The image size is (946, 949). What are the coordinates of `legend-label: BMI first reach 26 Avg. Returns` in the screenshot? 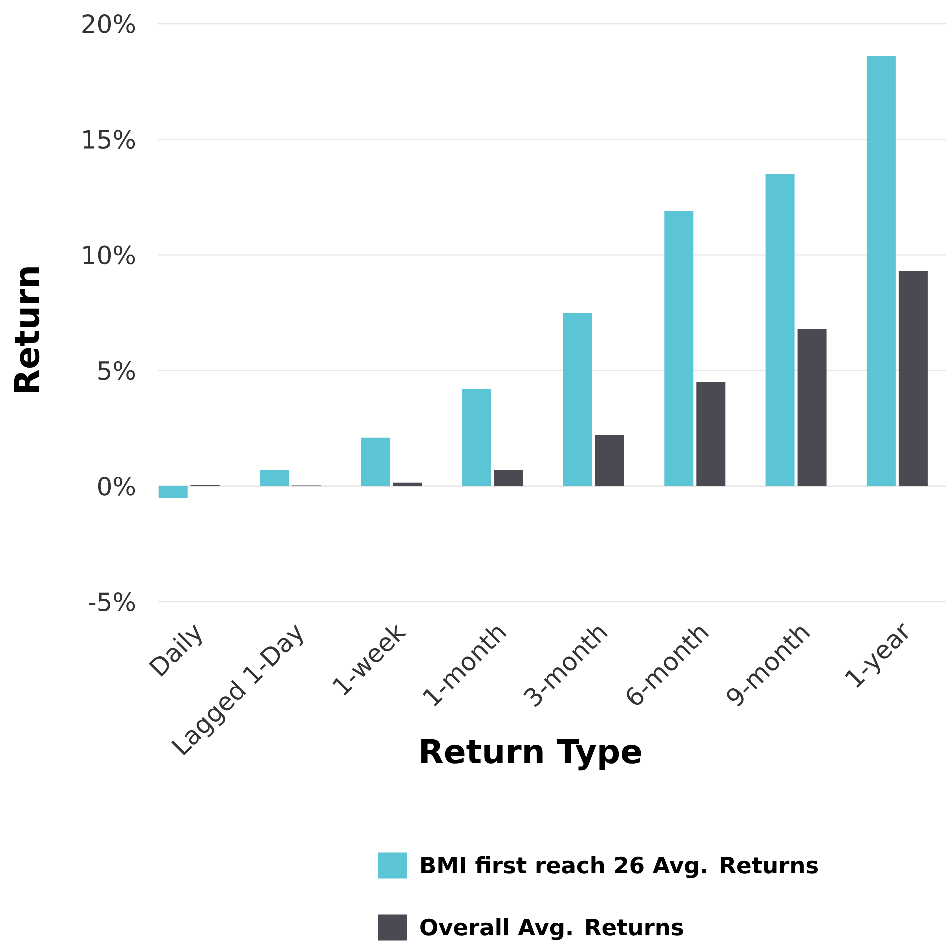 It's located at (620, 867).